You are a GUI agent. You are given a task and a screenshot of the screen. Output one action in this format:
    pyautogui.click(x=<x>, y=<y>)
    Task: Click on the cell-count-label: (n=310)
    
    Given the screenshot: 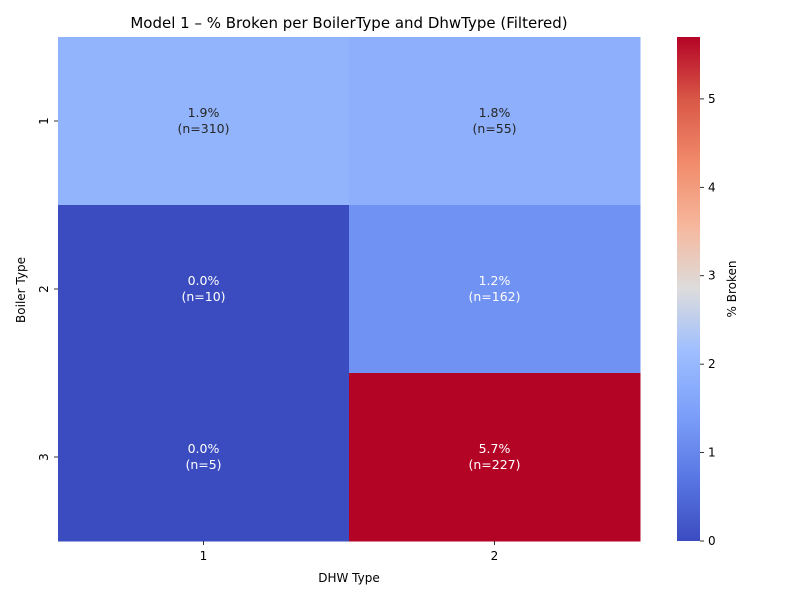 What is the action you would take?
    pyautogui.click(x=203, y=128)
    